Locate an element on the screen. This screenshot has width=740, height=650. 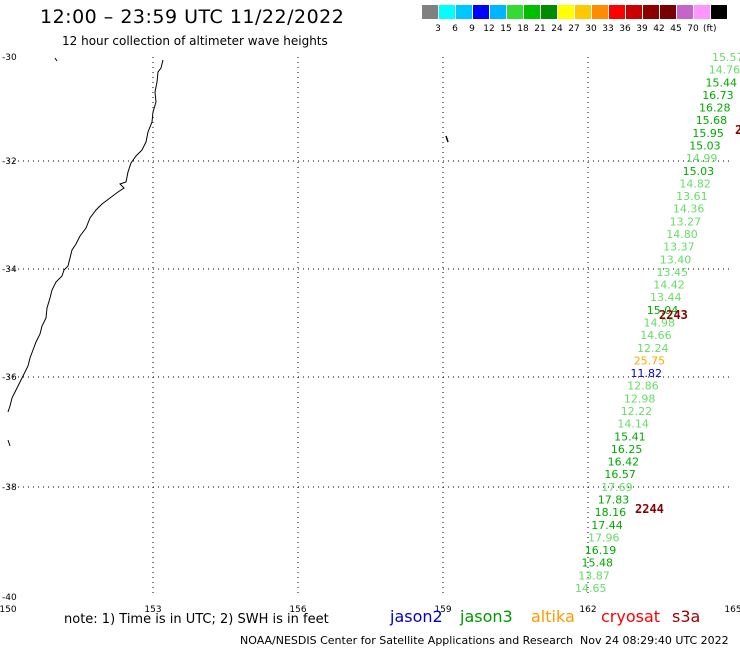
wave-height-label: 14.42 is located at coordinates (669, 285).